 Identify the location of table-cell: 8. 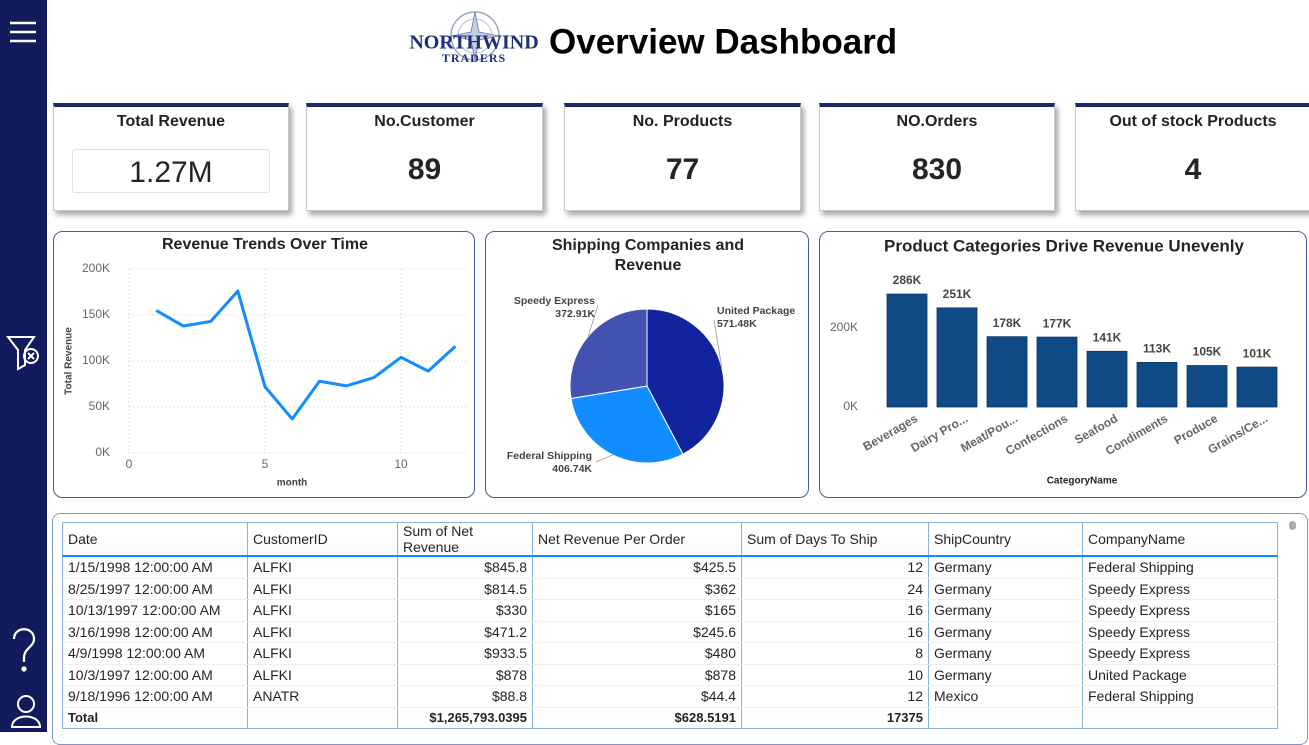
(835, 653).